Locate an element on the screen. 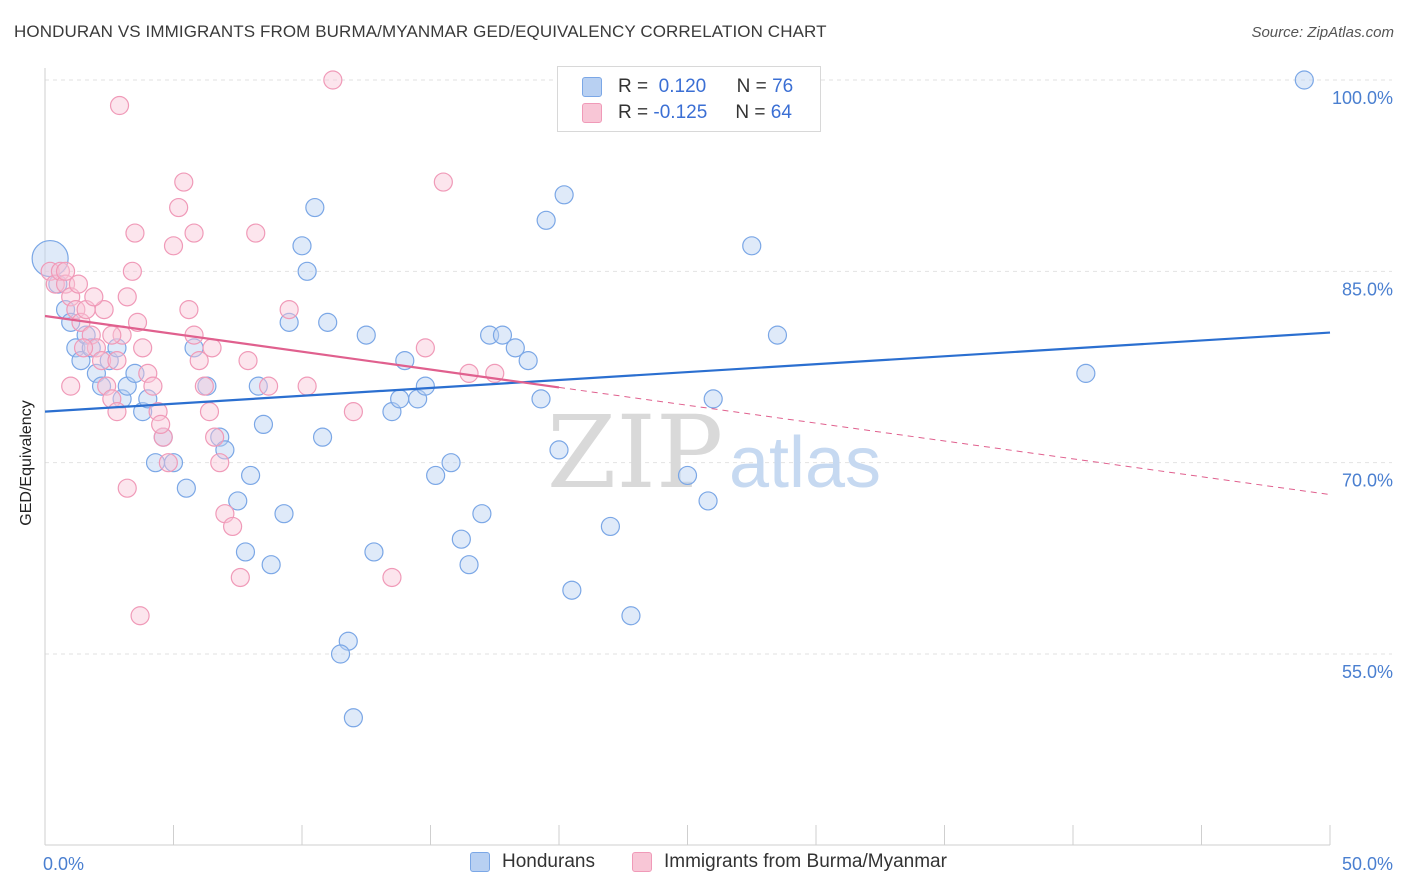 This screenshot has height=892, width=1406. watermark-atlas: atlas is located at coordinates (805, 463).